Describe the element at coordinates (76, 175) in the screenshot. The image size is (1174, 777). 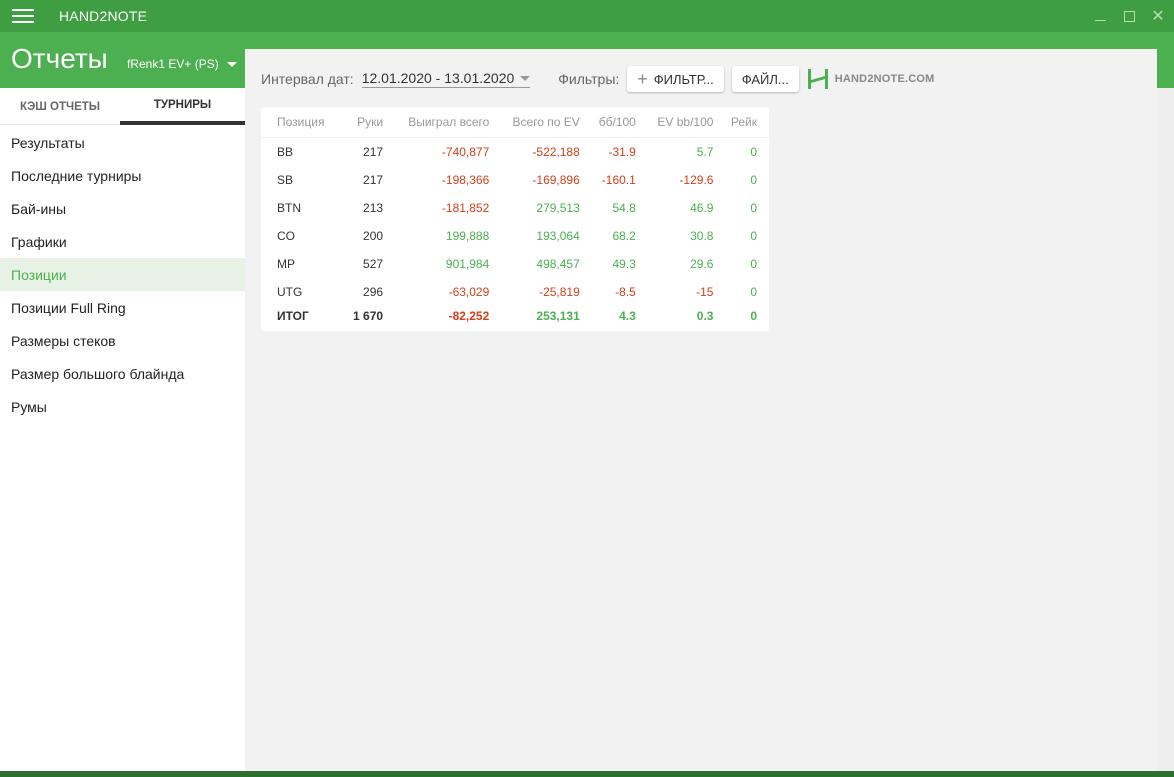
I see `sidebar-item-recent-tournaments: Последние турниры` at that location.